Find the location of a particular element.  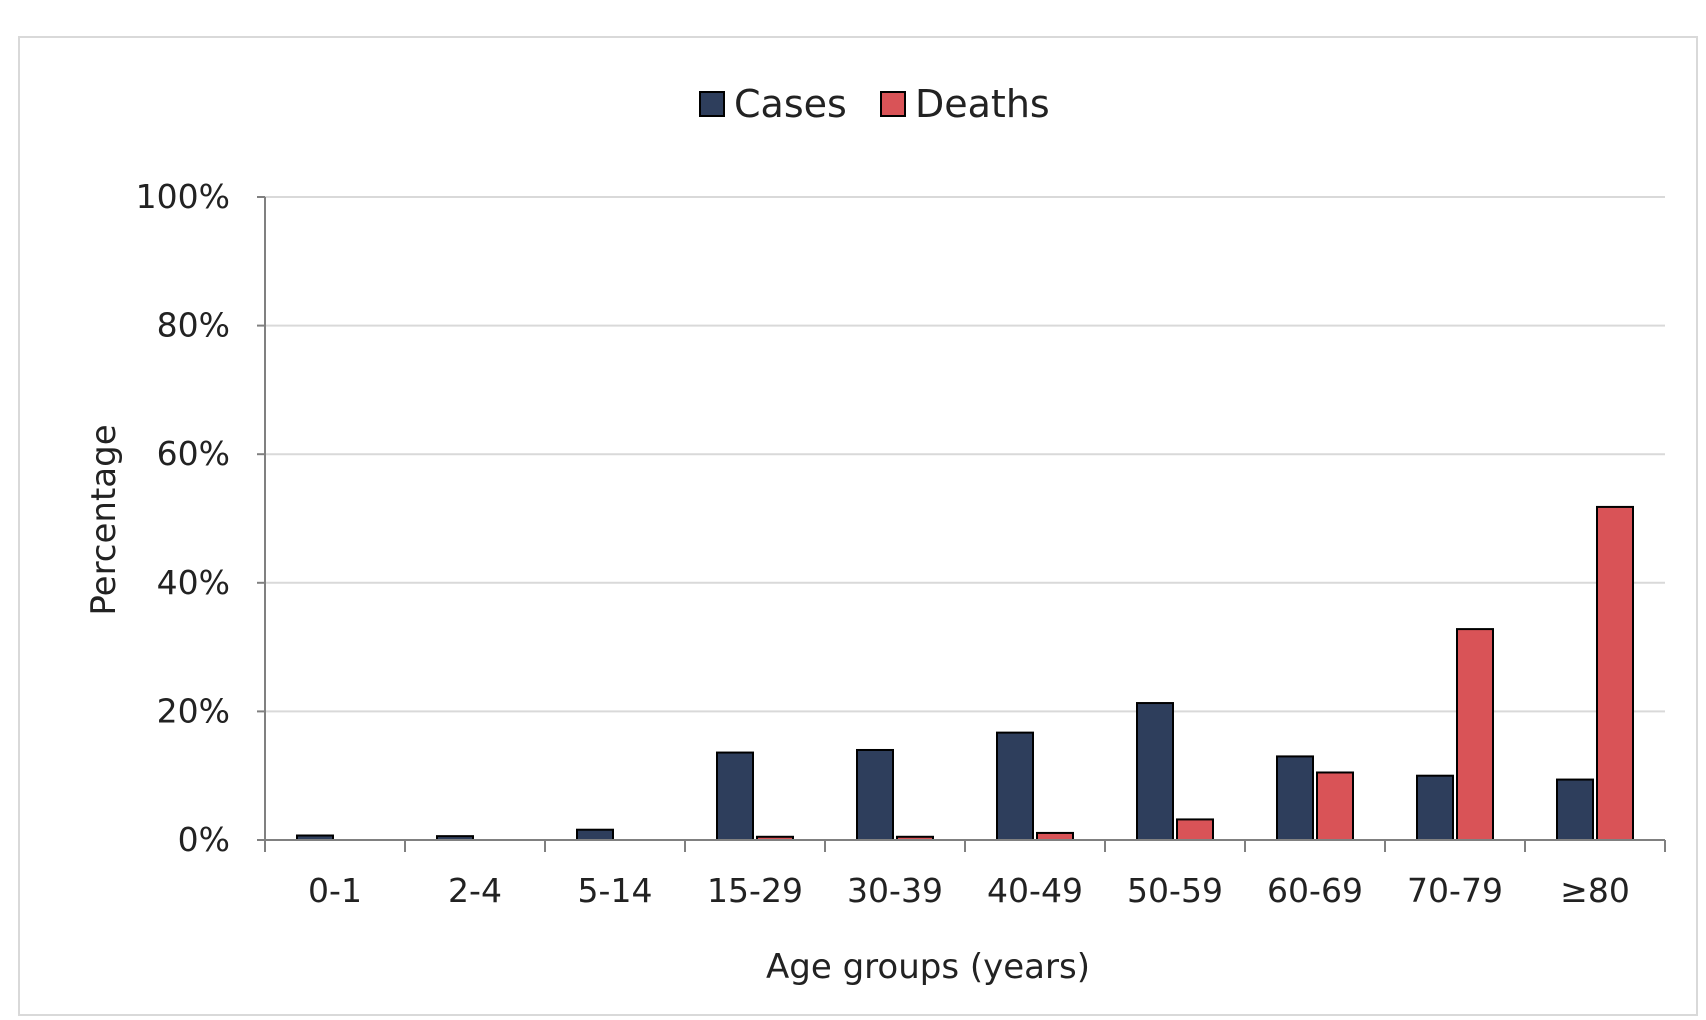

y-axis-title: Percentage is located at coordinates (104, 519).